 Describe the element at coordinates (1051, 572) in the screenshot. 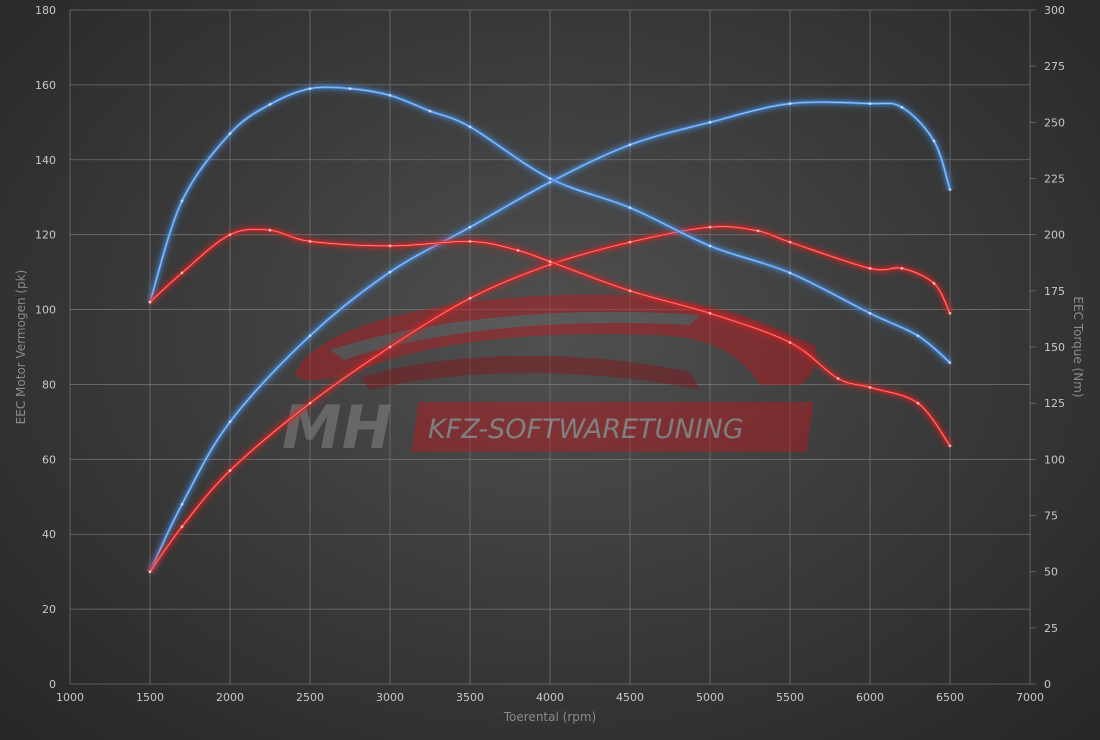

I see `y-right-tick-label: 50` at that location.